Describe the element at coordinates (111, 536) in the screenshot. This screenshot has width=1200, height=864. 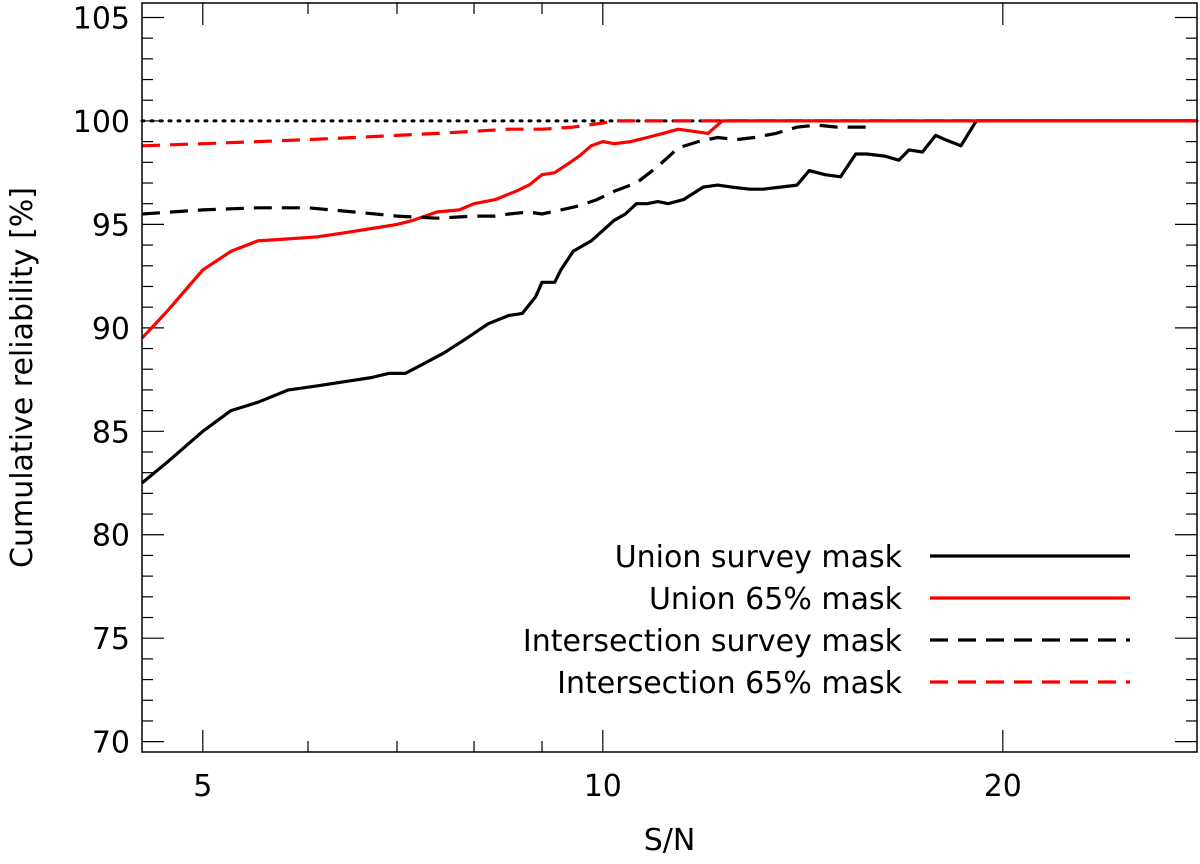
I see `y-tick-label: 80` at that location.